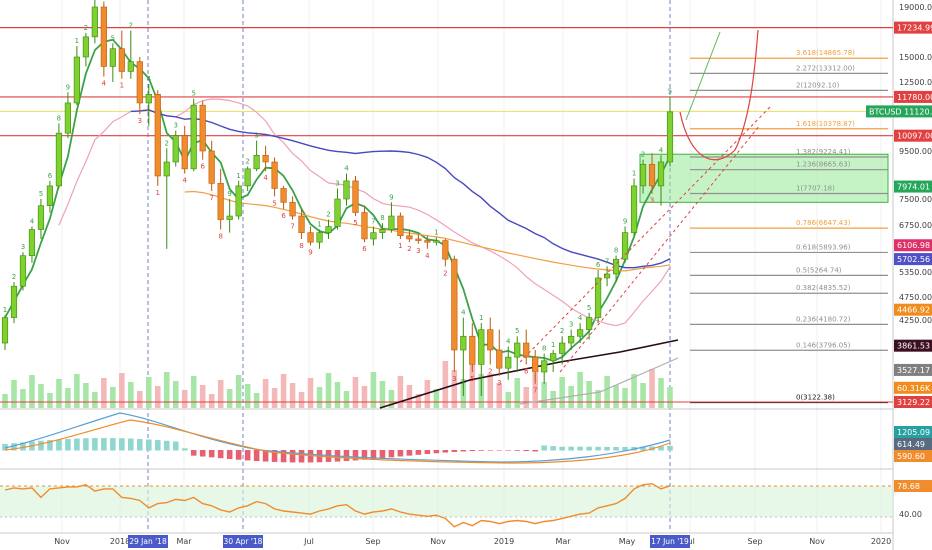 This screenshot has width=932, height=550. Describe the element at coordinates (446, 501) in the screenshot. I see `rsi-band` at that location.